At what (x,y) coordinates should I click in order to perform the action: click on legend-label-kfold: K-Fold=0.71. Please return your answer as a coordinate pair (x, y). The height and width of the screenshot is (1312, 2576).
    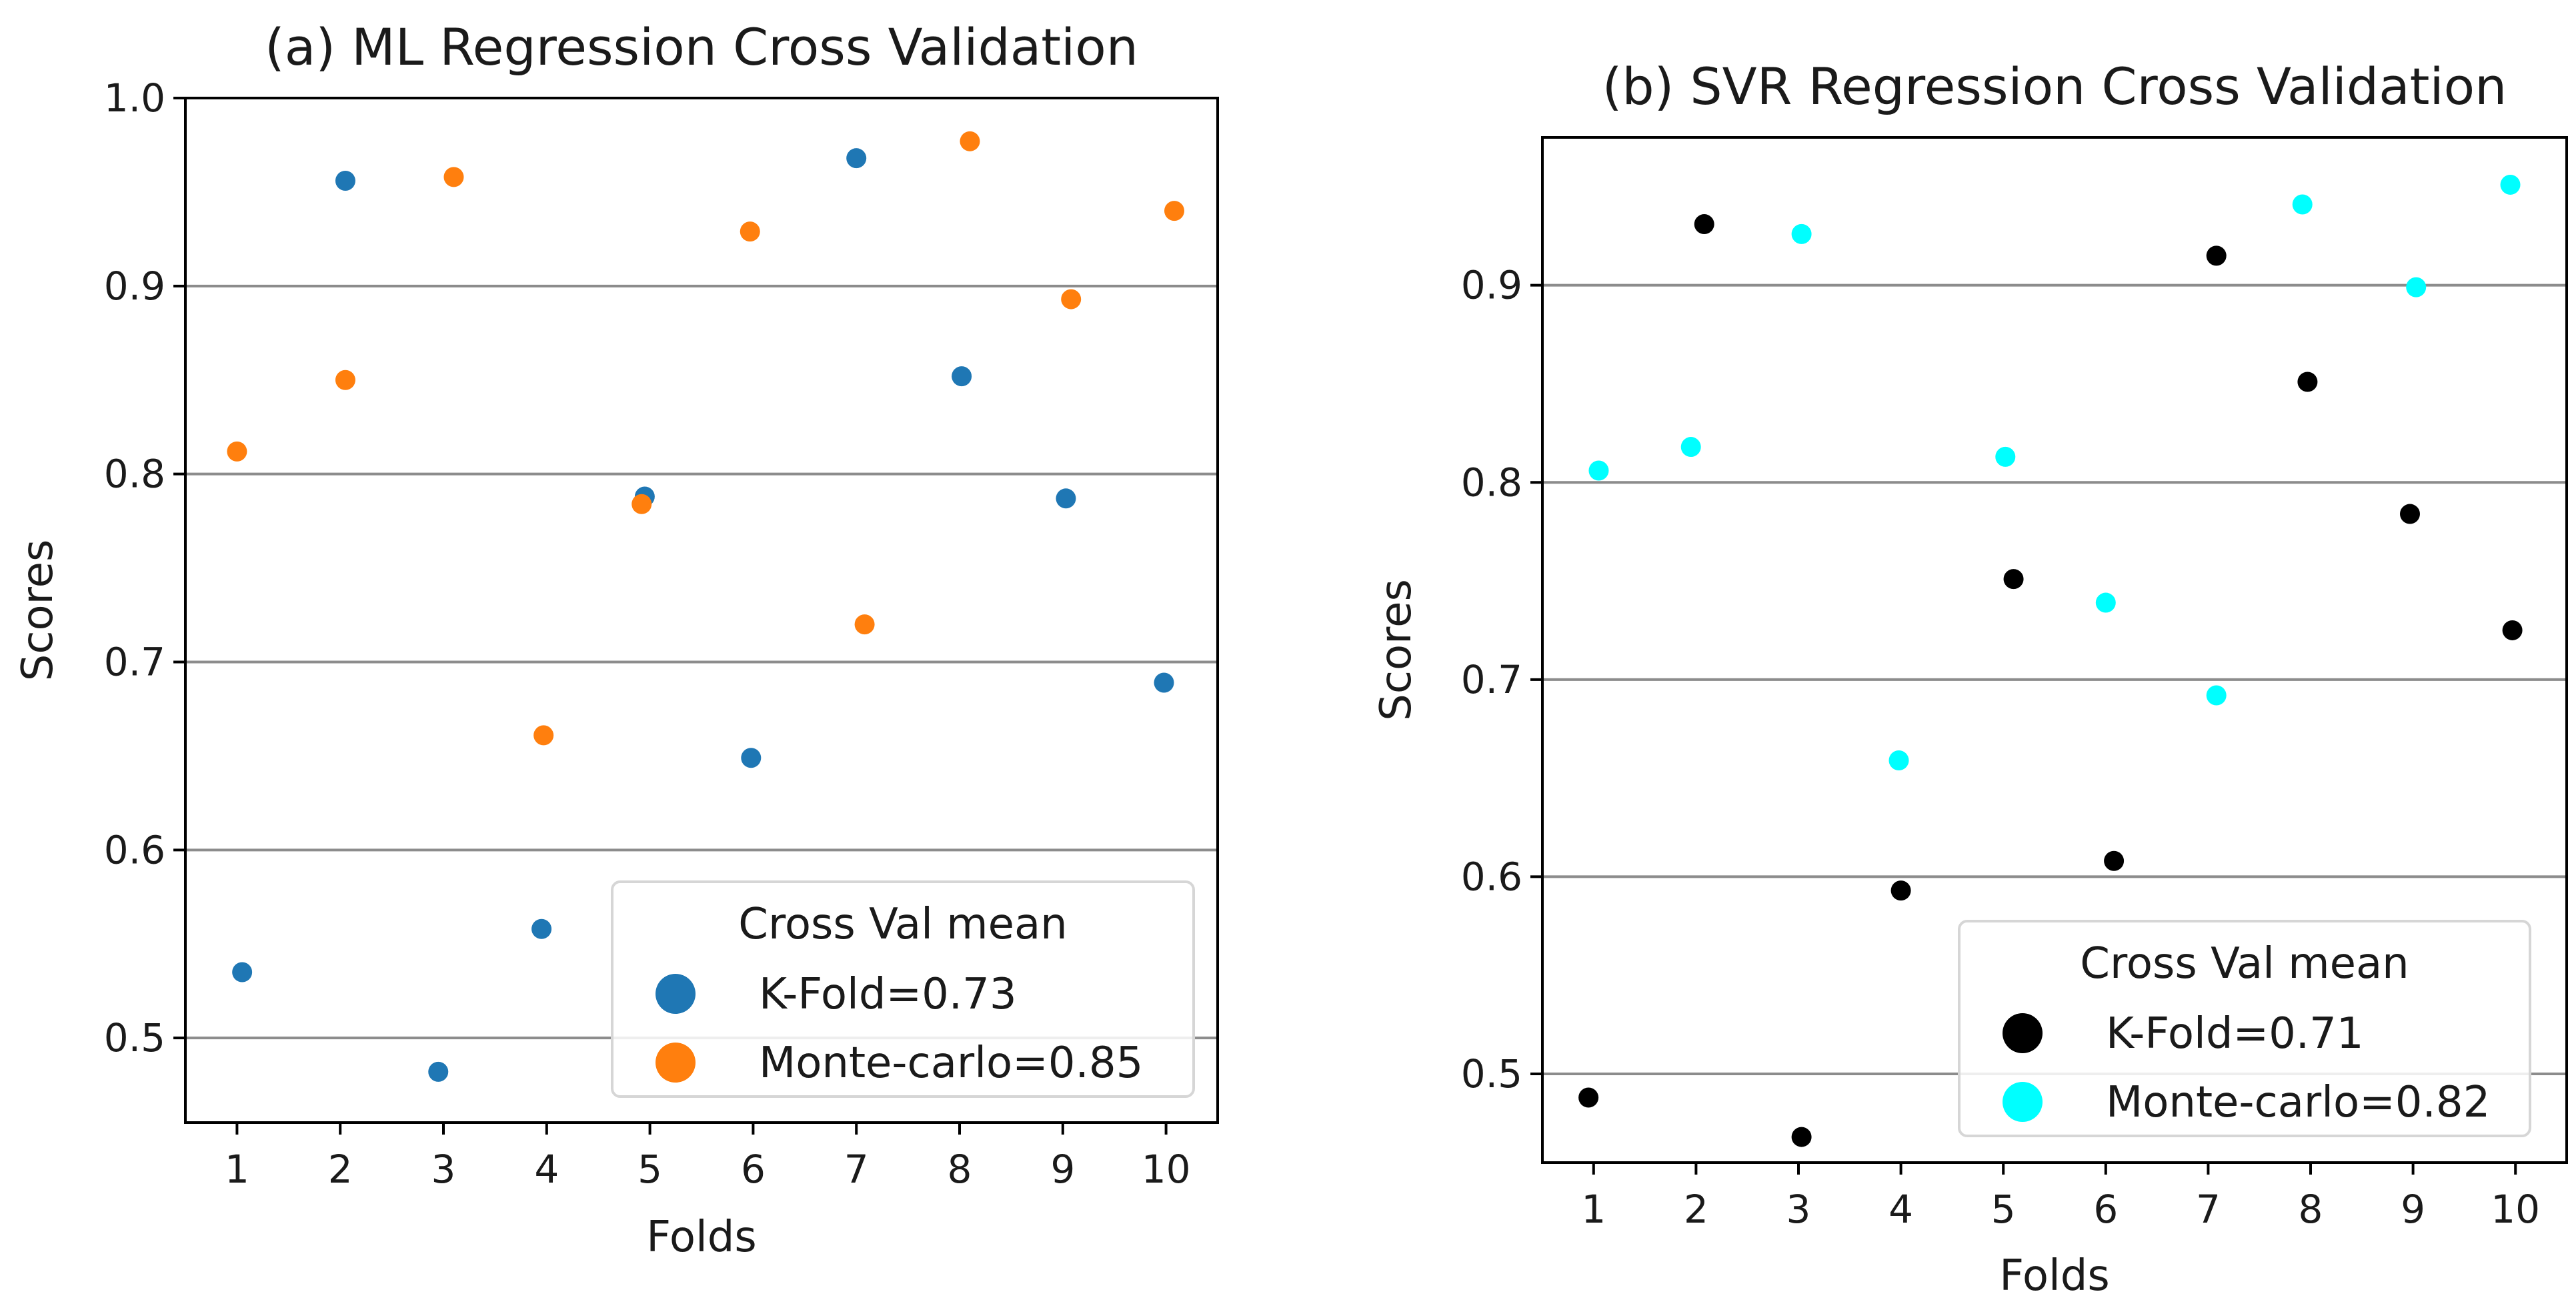
    Looking at the image, I should click on (2235, 1034).